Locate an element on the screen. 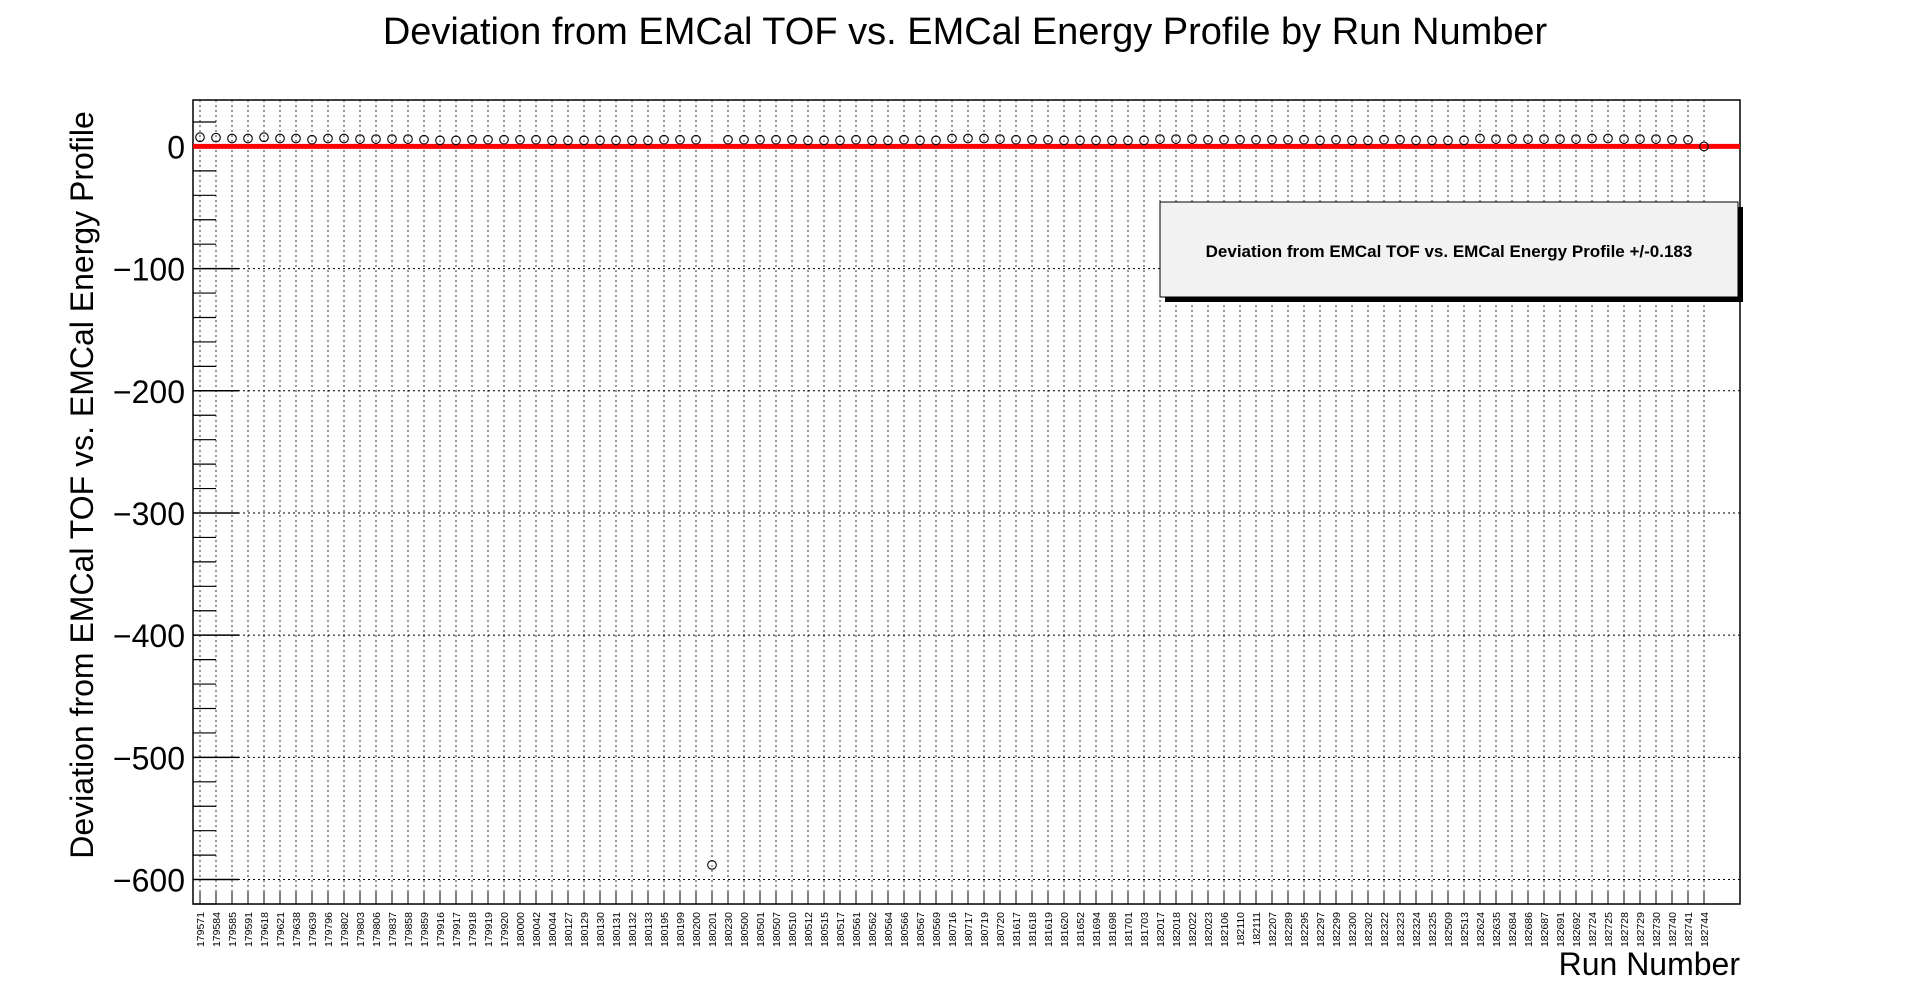 Image resolution: width=1916 pixels, height=996 pixels. x-tick-label: 182023 is located at coordinates (1209, 929).